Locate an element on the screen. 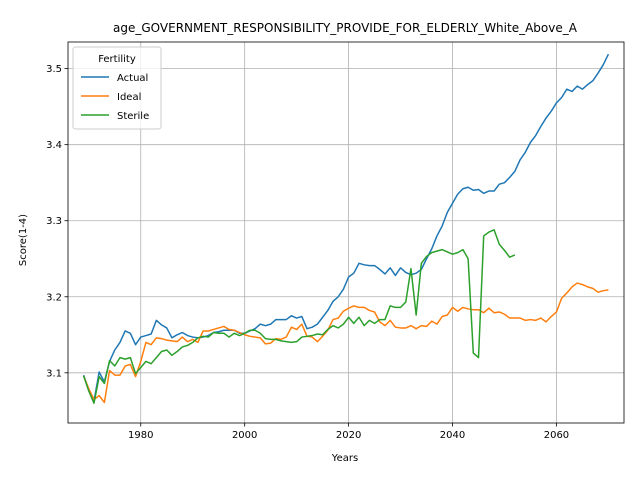 The image size is (640, 480). legend: Fertility Actual Ideal Sterile is located at coordinates (117, 88).